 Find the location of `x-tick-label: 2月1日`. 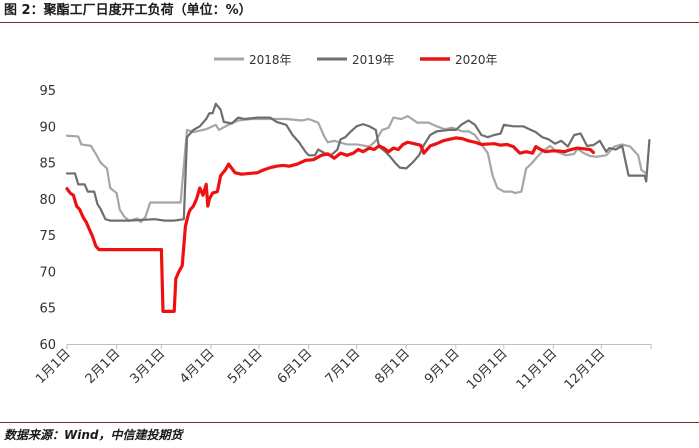

x-tick-label: 2月1日 is located at coordinates (103, 366).